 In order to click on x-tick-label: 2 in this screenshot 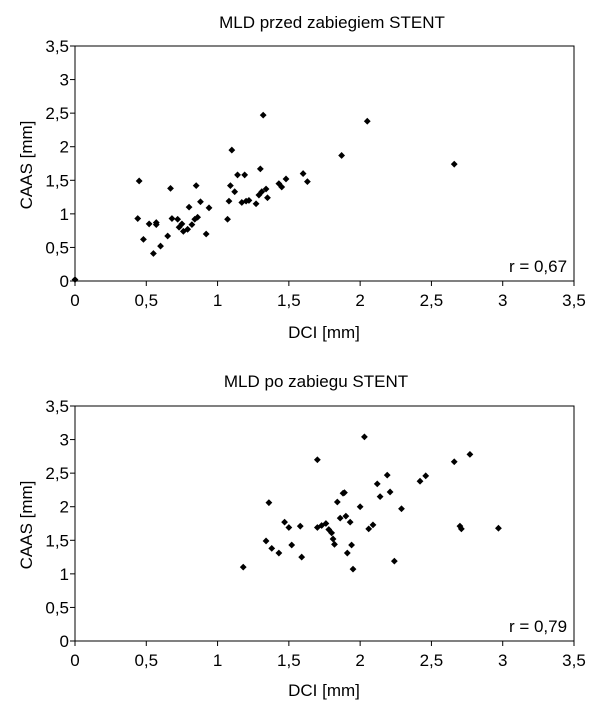, I will do `click(359, 300)`.